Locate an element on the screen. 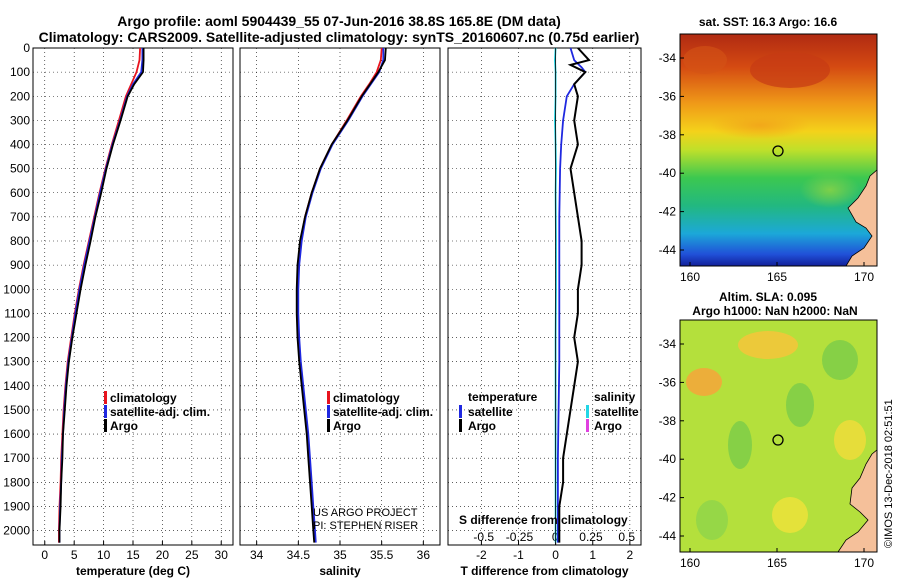  sst-argo-location-marker is located at coordinates (778, 151).